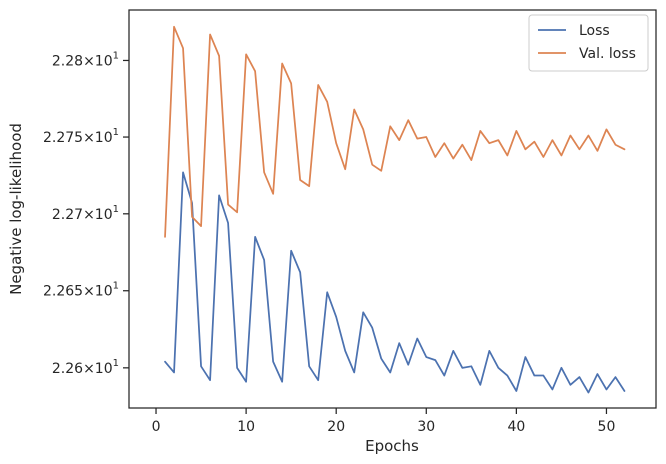 The image size is (666, 464). Describe the element at coordinates (156, 427) in the screenshot. I see `x-tick-label-0: 0` at that location.